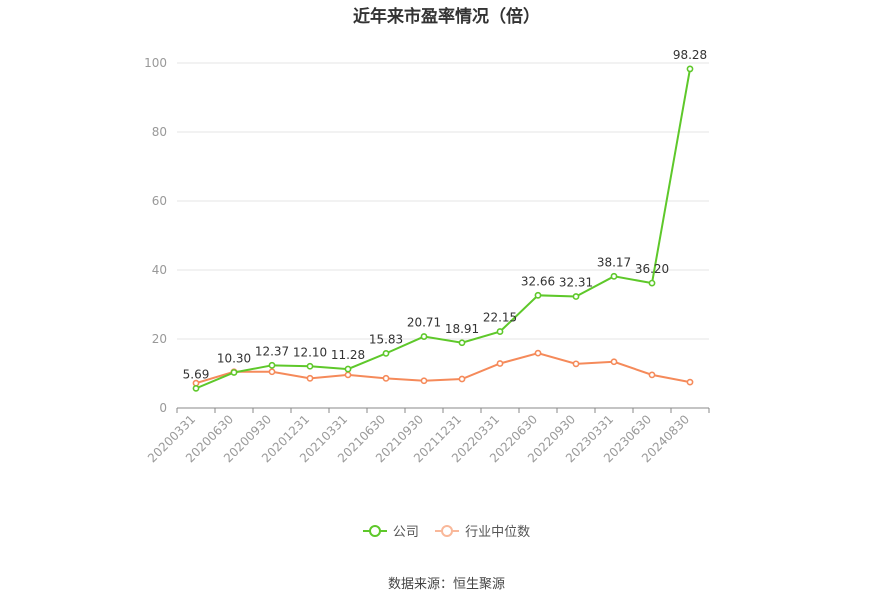 The width and height of the screenshot is (893, 603). Describe the element at coordinates (538, 281) in the screenshot. I see `data-label: 32.66` at that location.